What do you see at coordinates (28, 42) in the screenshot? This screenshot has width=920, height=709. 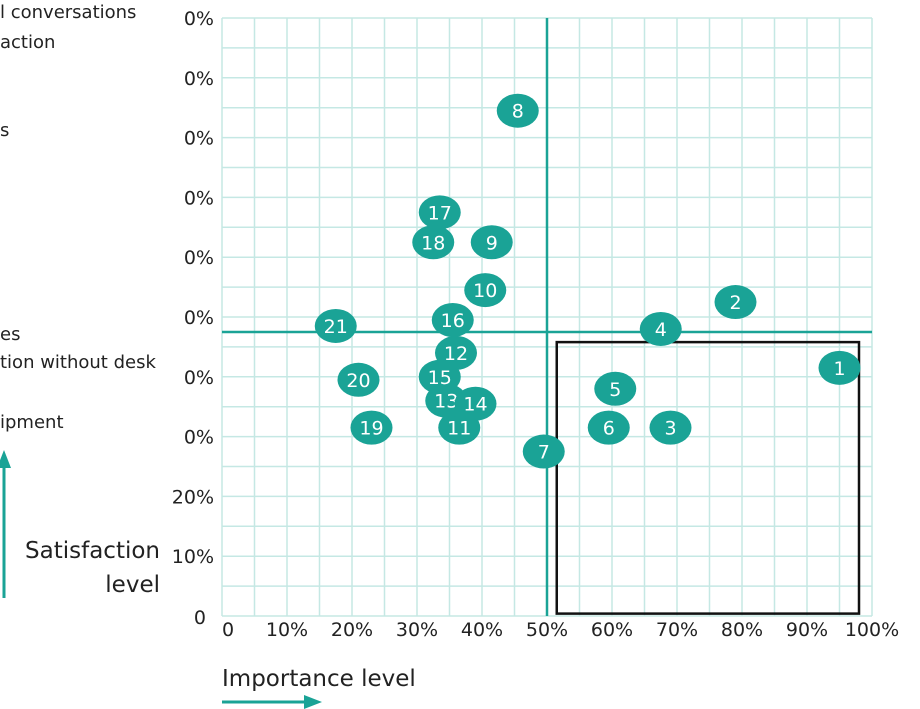 I see `left-legend-text: action` at bounding box center [28, 42].